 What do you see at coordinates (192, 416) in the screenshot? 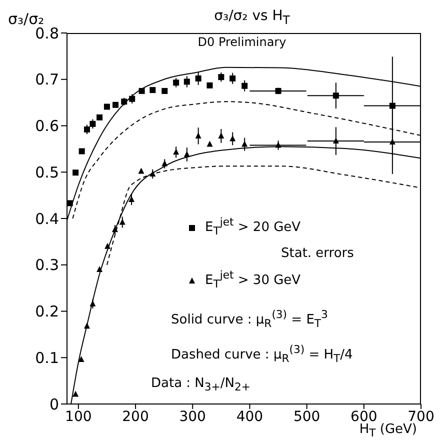
I see `x-tick-label: 300` at bounding box center [192, 416].